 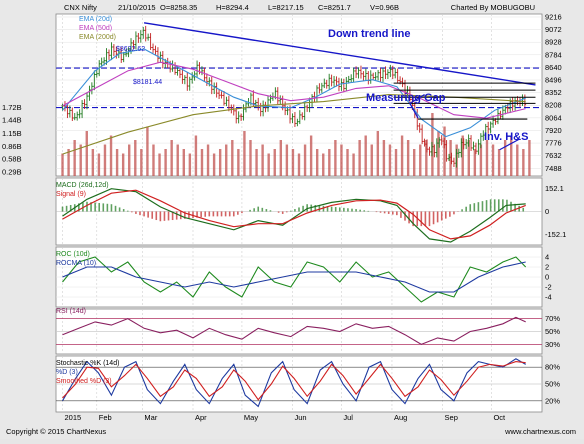 I want to click on header-date: 21/10/2015, so click(x=137, y=7).